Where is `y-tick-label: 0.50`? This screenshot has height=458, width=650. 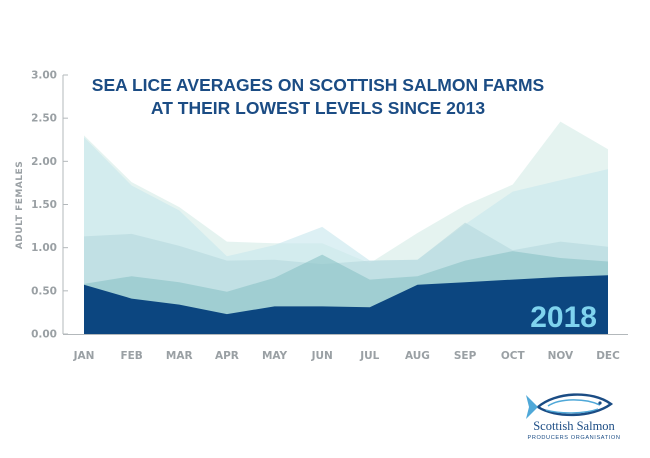 y-tick-label: 0.50 is located at coordinates (44, 291).